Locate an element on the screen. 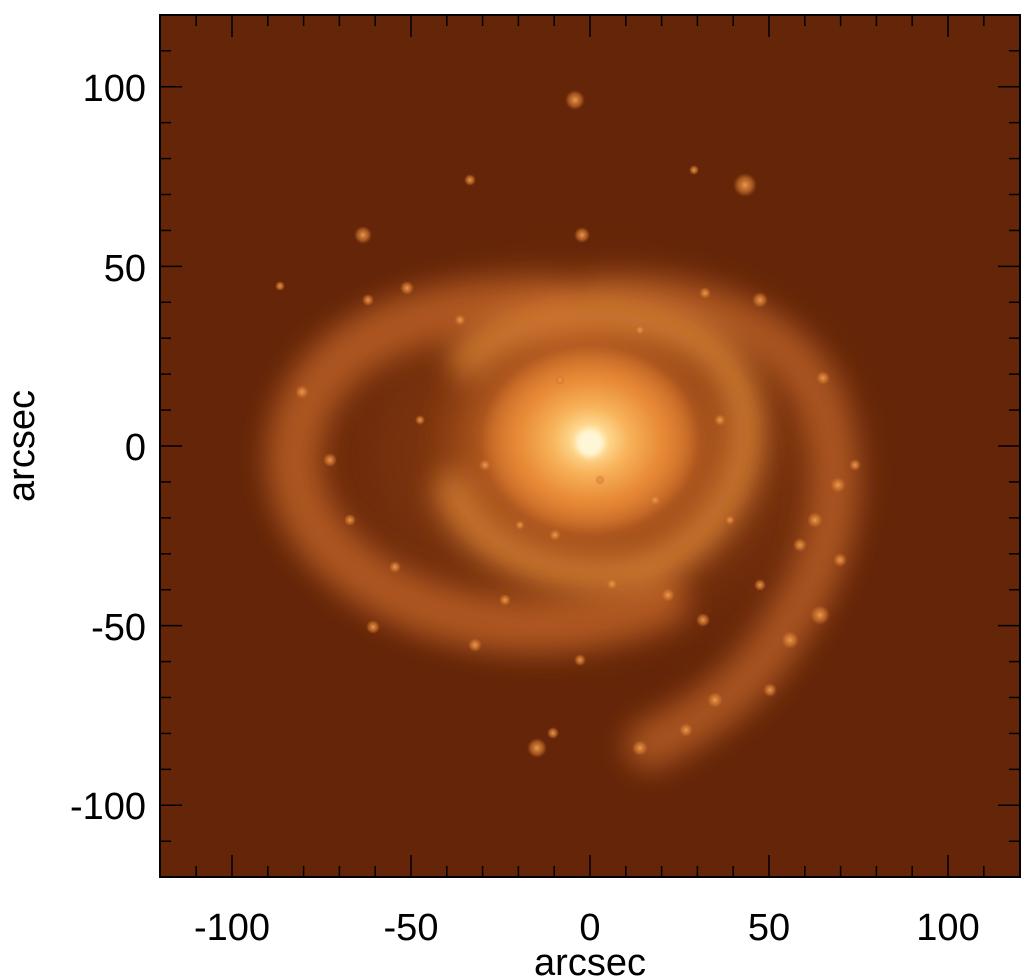 This screenshot has width=1021, height=980. y-tick-label: -50 is located at coordinates (118, 628).